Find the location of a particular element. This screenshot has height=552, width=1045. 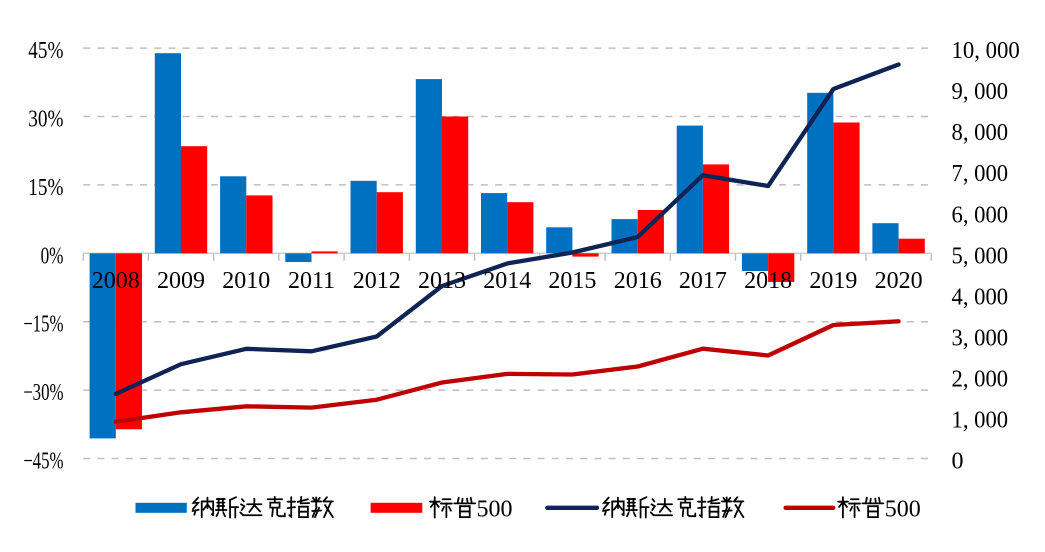

svg-text: 2015 is located at coordinates (572, 281).